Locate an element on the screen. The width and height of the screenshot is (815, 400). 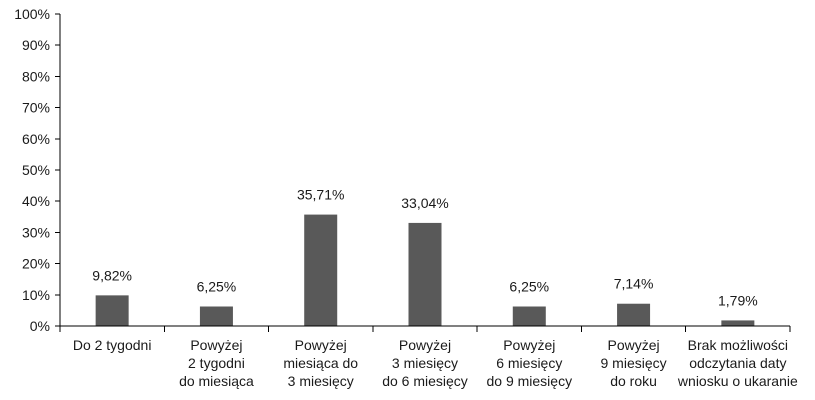
y-tick-label: 10% is located at coordinates (36, 295).